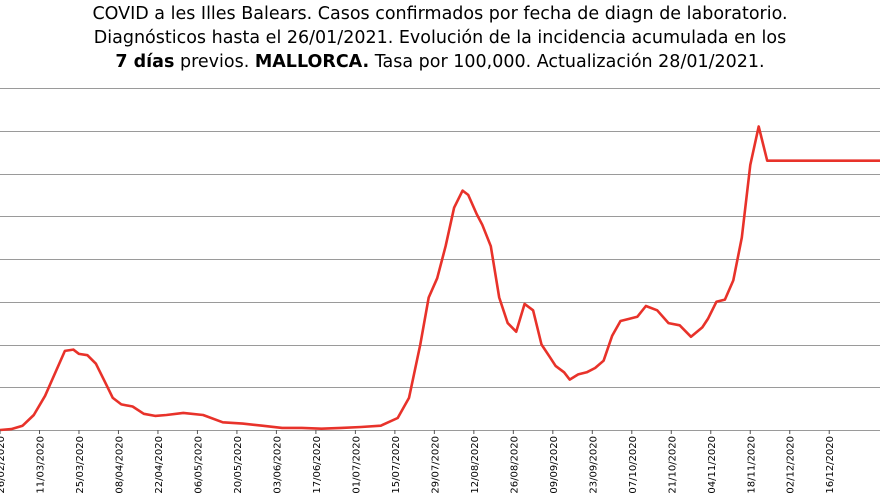  What do you see at coordinates (159, 465) in the screenshot?
I see `x-tick-label: 22/04/2020` at bounding box center [159, 465].